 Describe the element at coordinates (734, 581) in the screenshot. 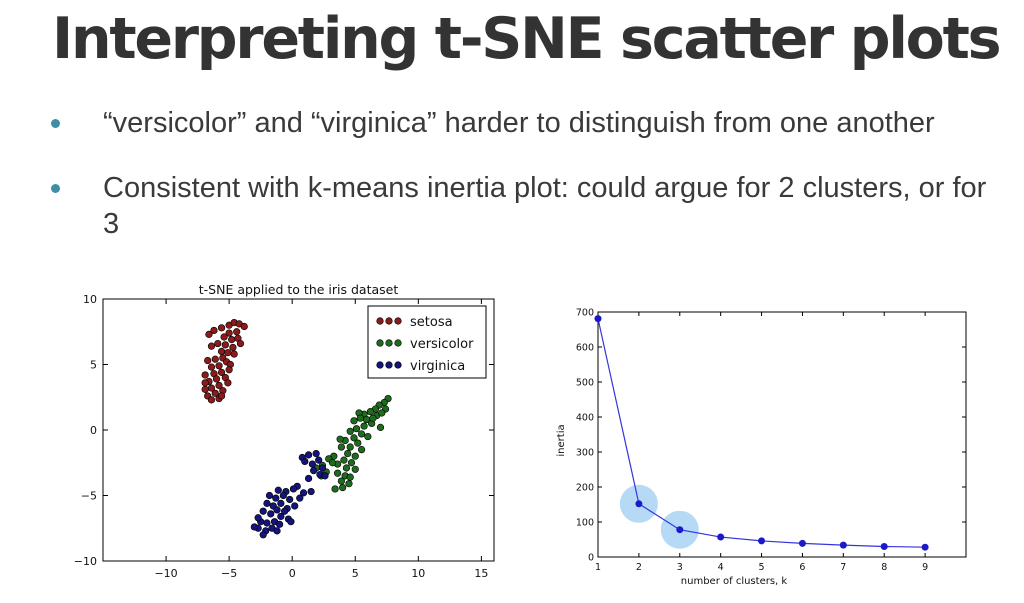

I see `x-axis-label: number of clusters, k` at that location.